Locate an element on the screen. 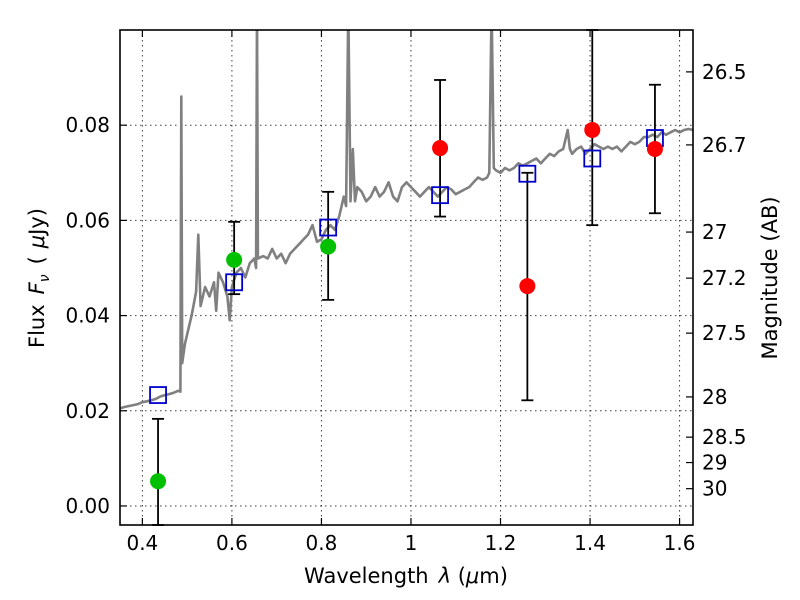 The image size is (800, 600). y-tick-label: 0.04 is located at coordinates (87, 316).